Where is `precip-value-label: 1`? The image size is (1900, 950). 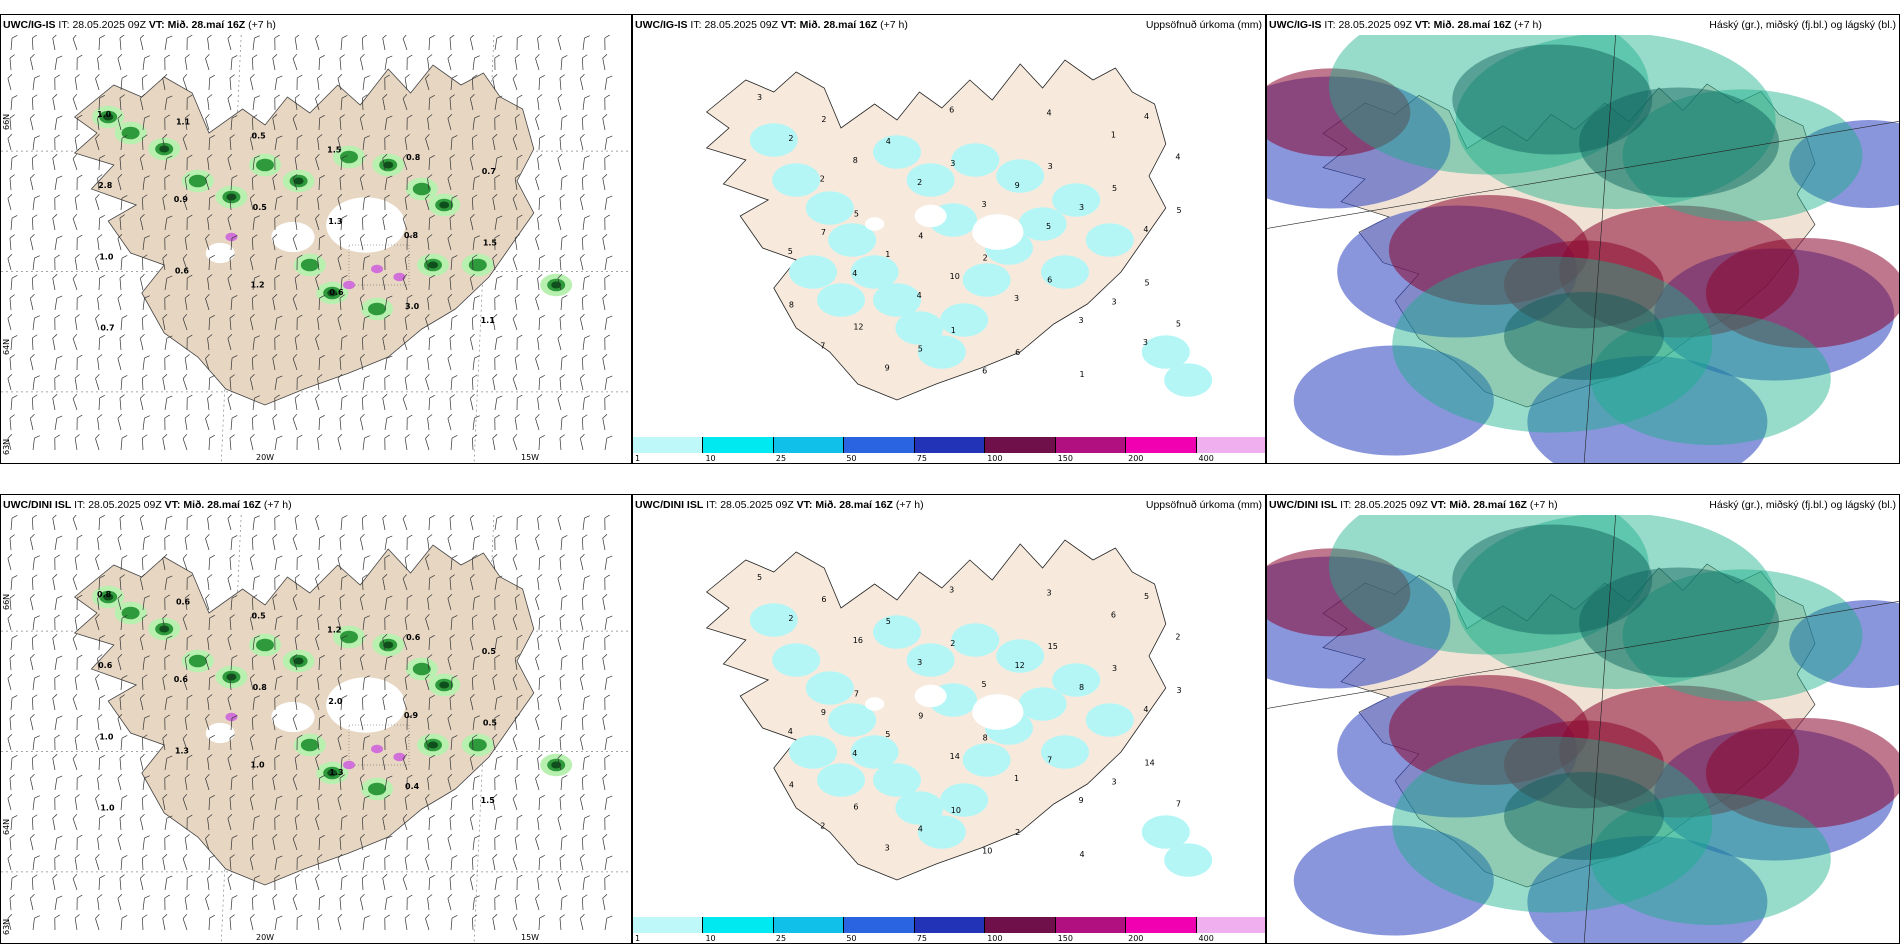
precip-value-label: 1 is located at coordinates (1082, 374).